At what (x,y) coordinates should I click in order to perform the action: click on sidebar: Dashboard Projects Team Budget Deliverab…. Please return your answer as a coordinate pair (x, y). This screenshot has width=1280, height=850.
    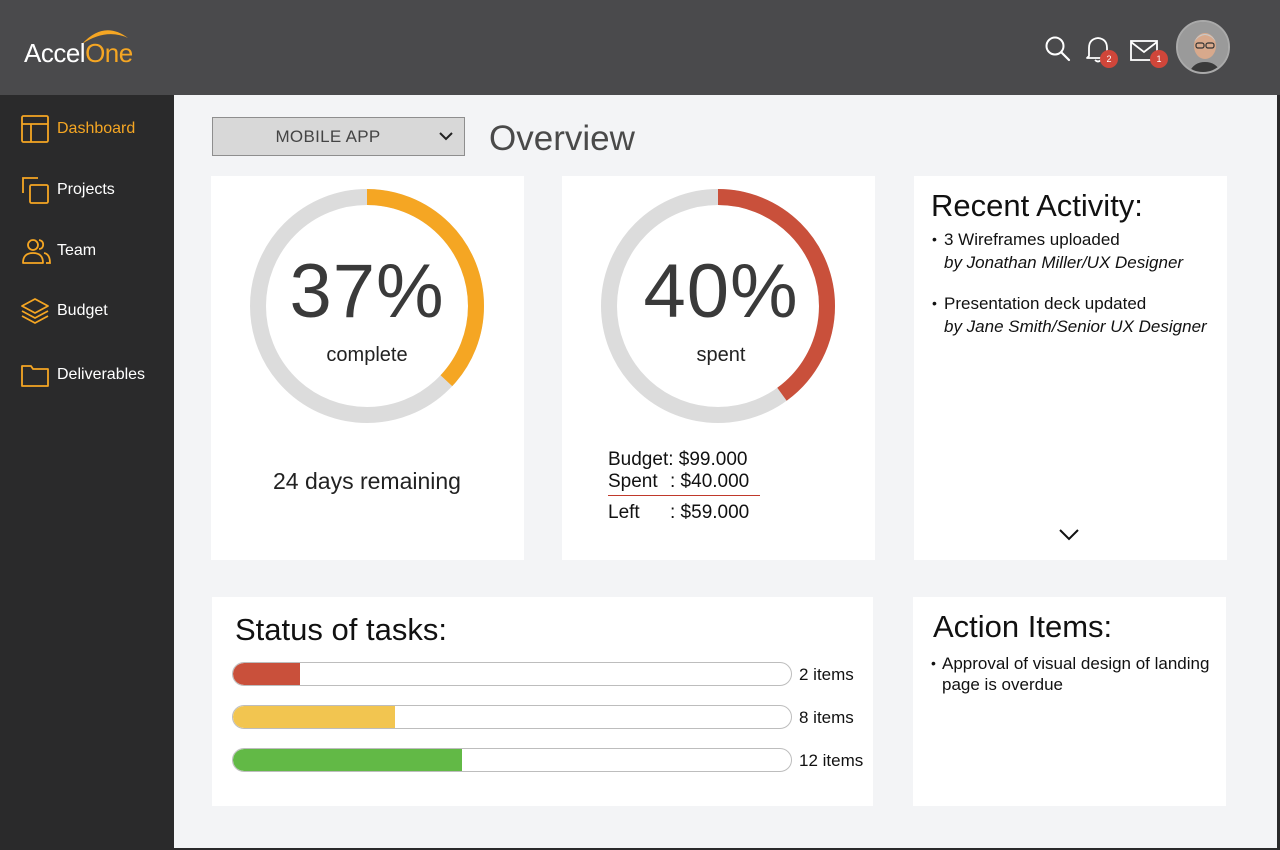
    Looking at the image, I should click on (87, 472).